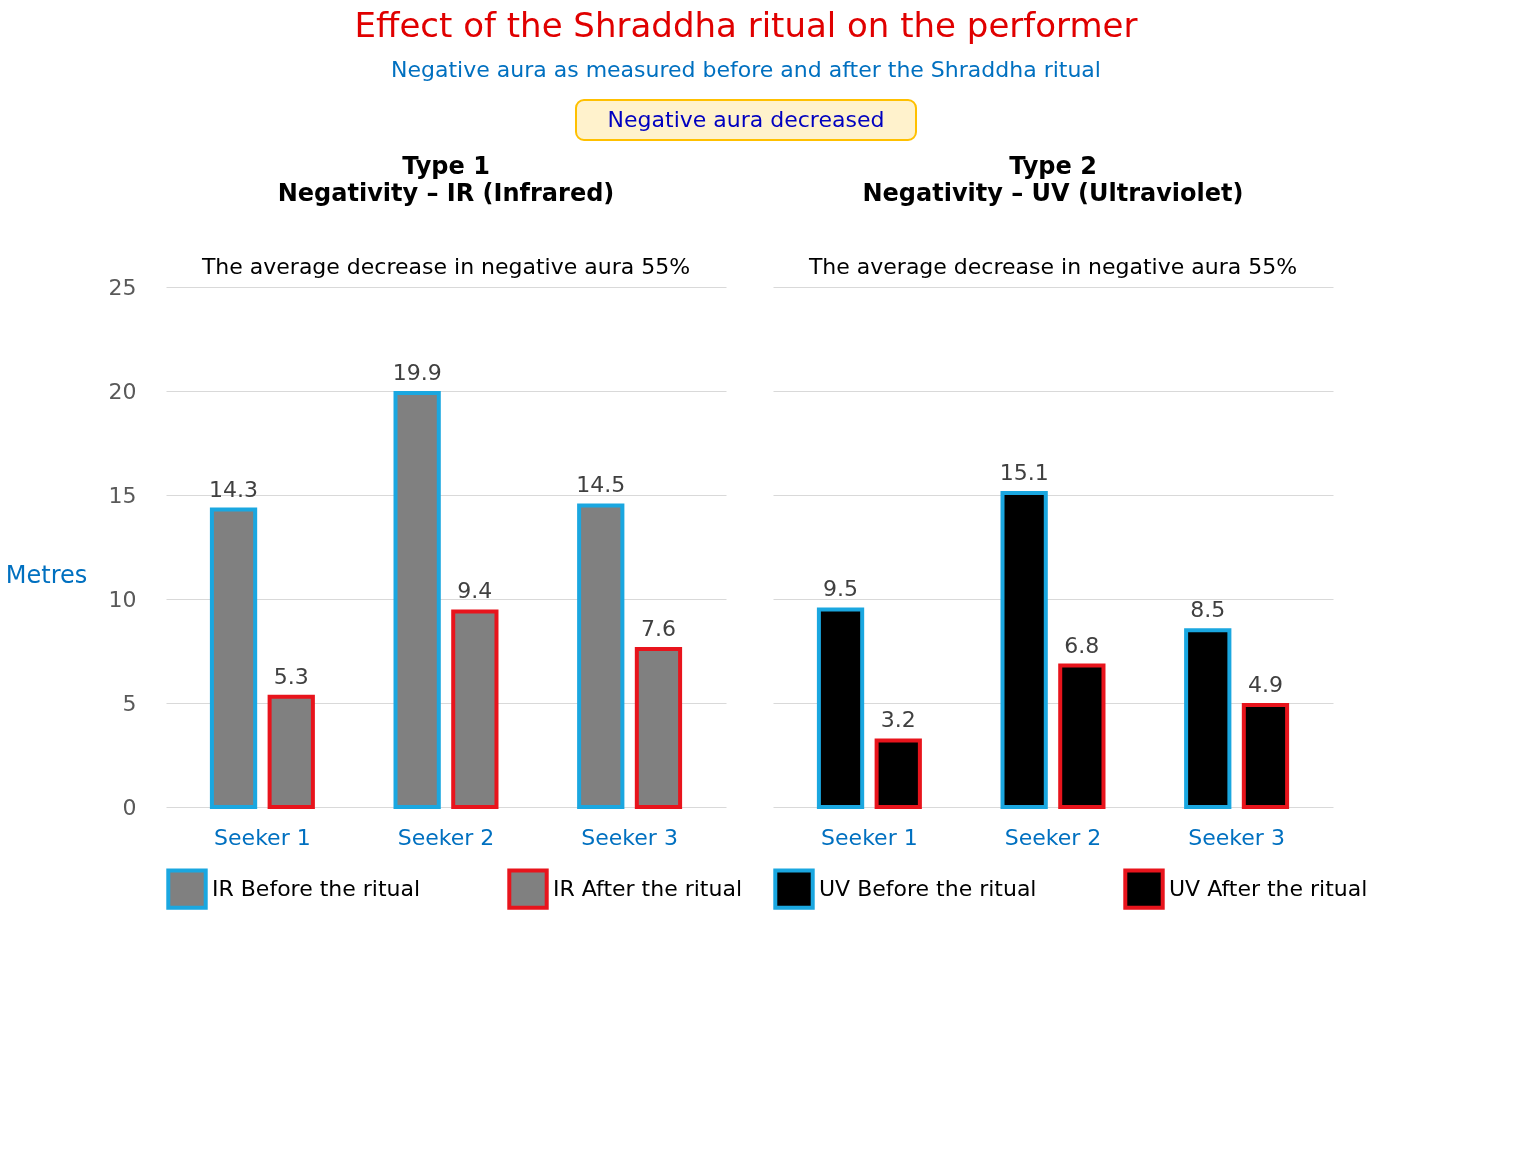  What do you see at coordinates (1265, 685) in the screenshot?
I see `data-label: 4.9` at bounding box center [1265, 685].